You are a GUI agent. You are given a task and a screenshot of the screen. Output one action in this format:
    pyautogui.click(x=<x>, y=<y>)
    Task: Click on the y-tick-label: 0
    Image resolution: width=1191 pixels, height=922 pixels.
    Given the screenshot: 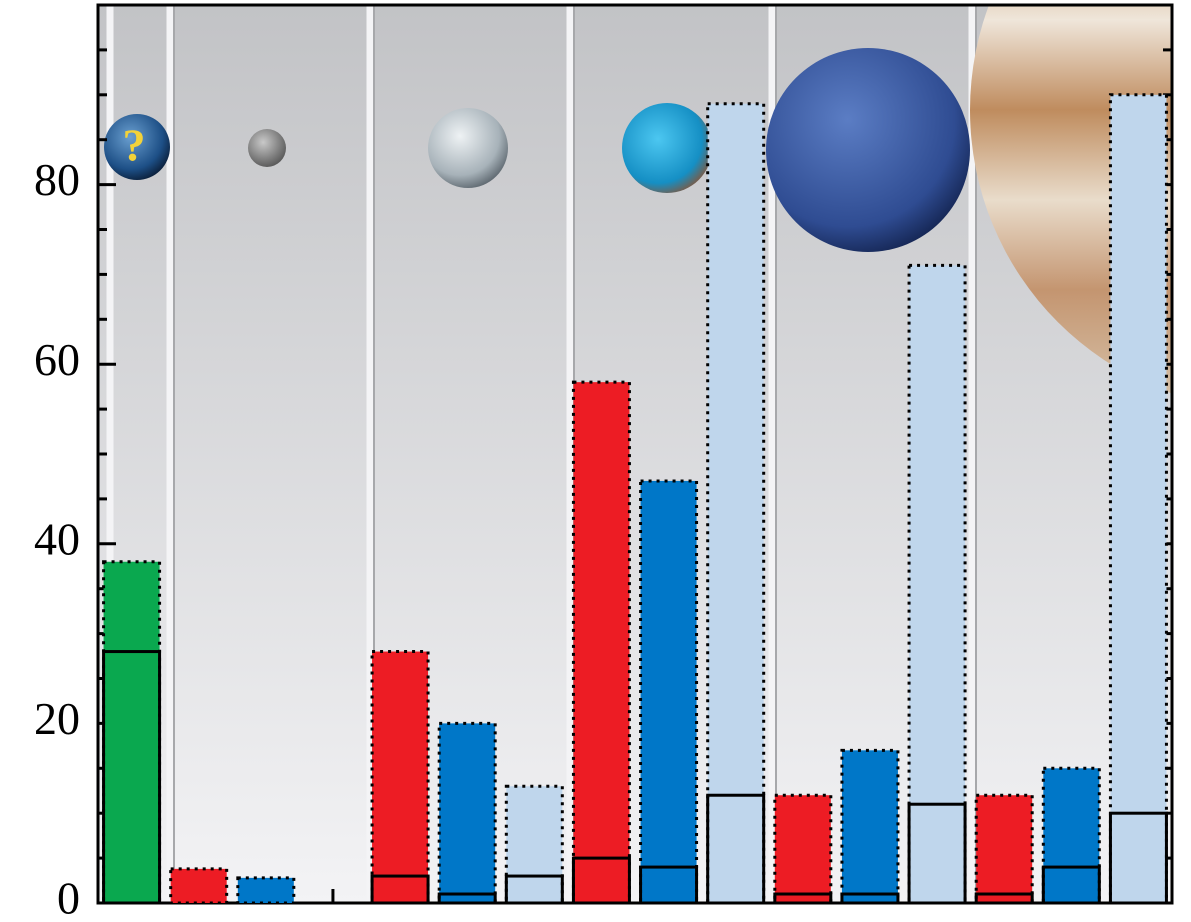 What is the action you would take?
    pyautogui.click(x=68, y=897)
    